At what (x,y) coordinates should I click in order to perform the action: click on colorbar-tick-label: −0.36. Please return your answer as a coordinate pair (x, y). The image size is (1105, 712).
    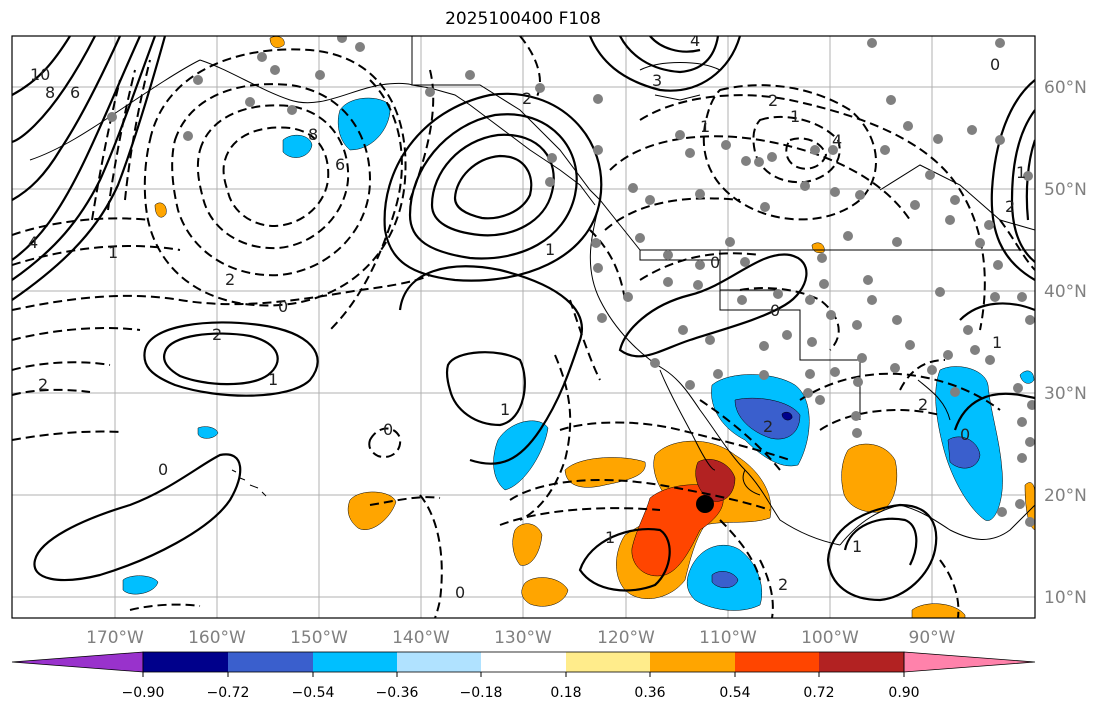
    Looking at the image, I should click on (397, 693).